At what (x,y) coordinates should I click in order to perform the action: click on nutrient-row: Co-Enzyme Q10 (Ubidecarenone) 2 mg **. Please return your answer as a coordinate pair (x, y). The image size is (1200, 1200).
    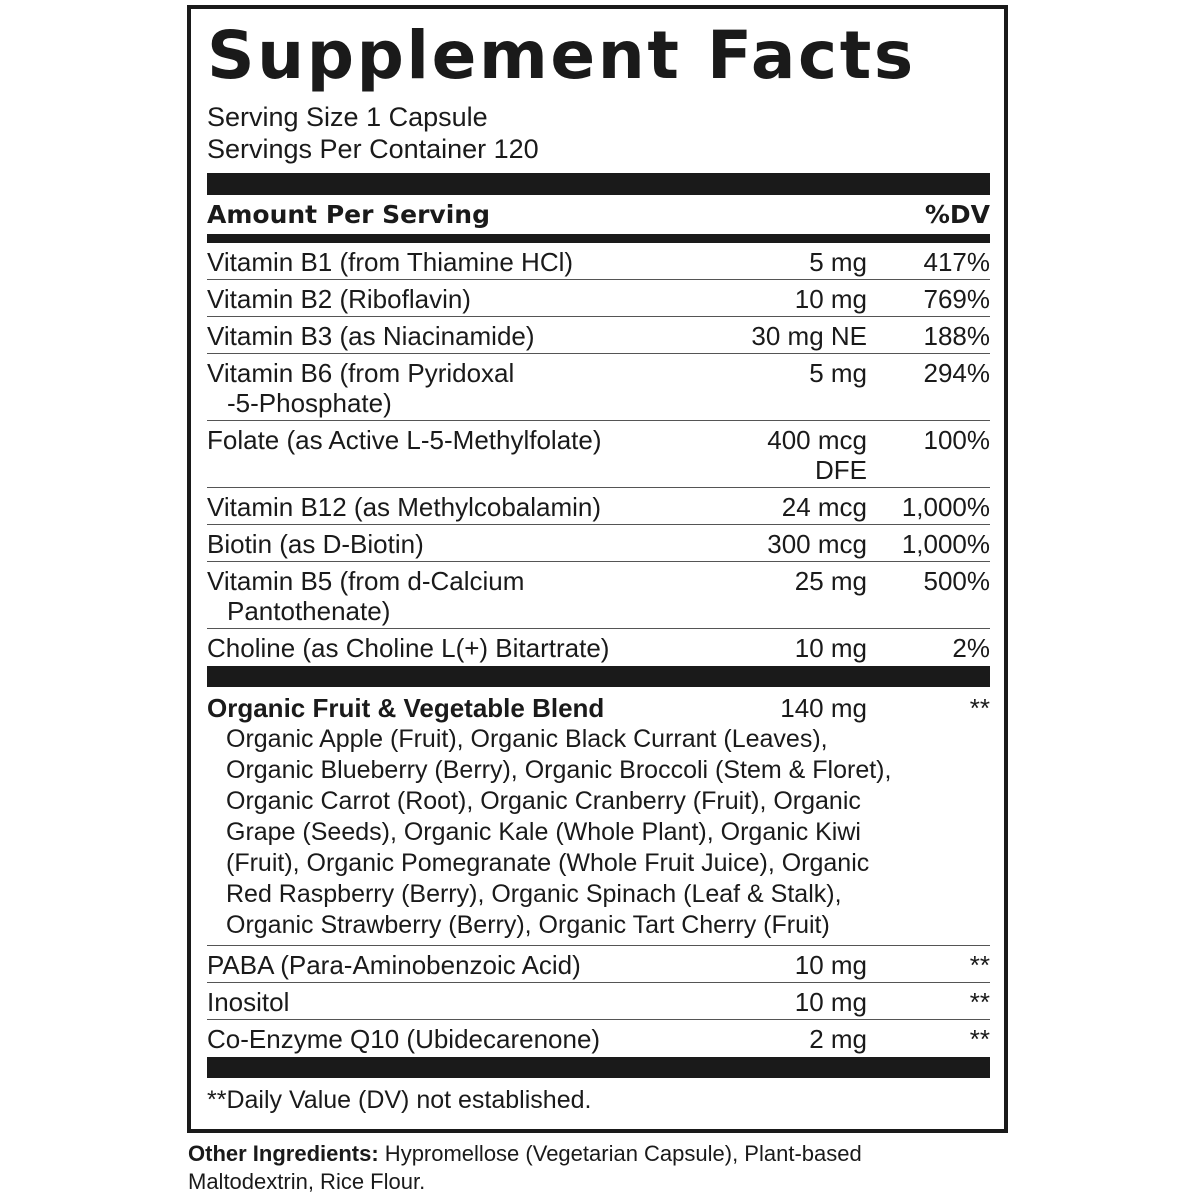
    Looking at the image, I should click on (598, 1038).